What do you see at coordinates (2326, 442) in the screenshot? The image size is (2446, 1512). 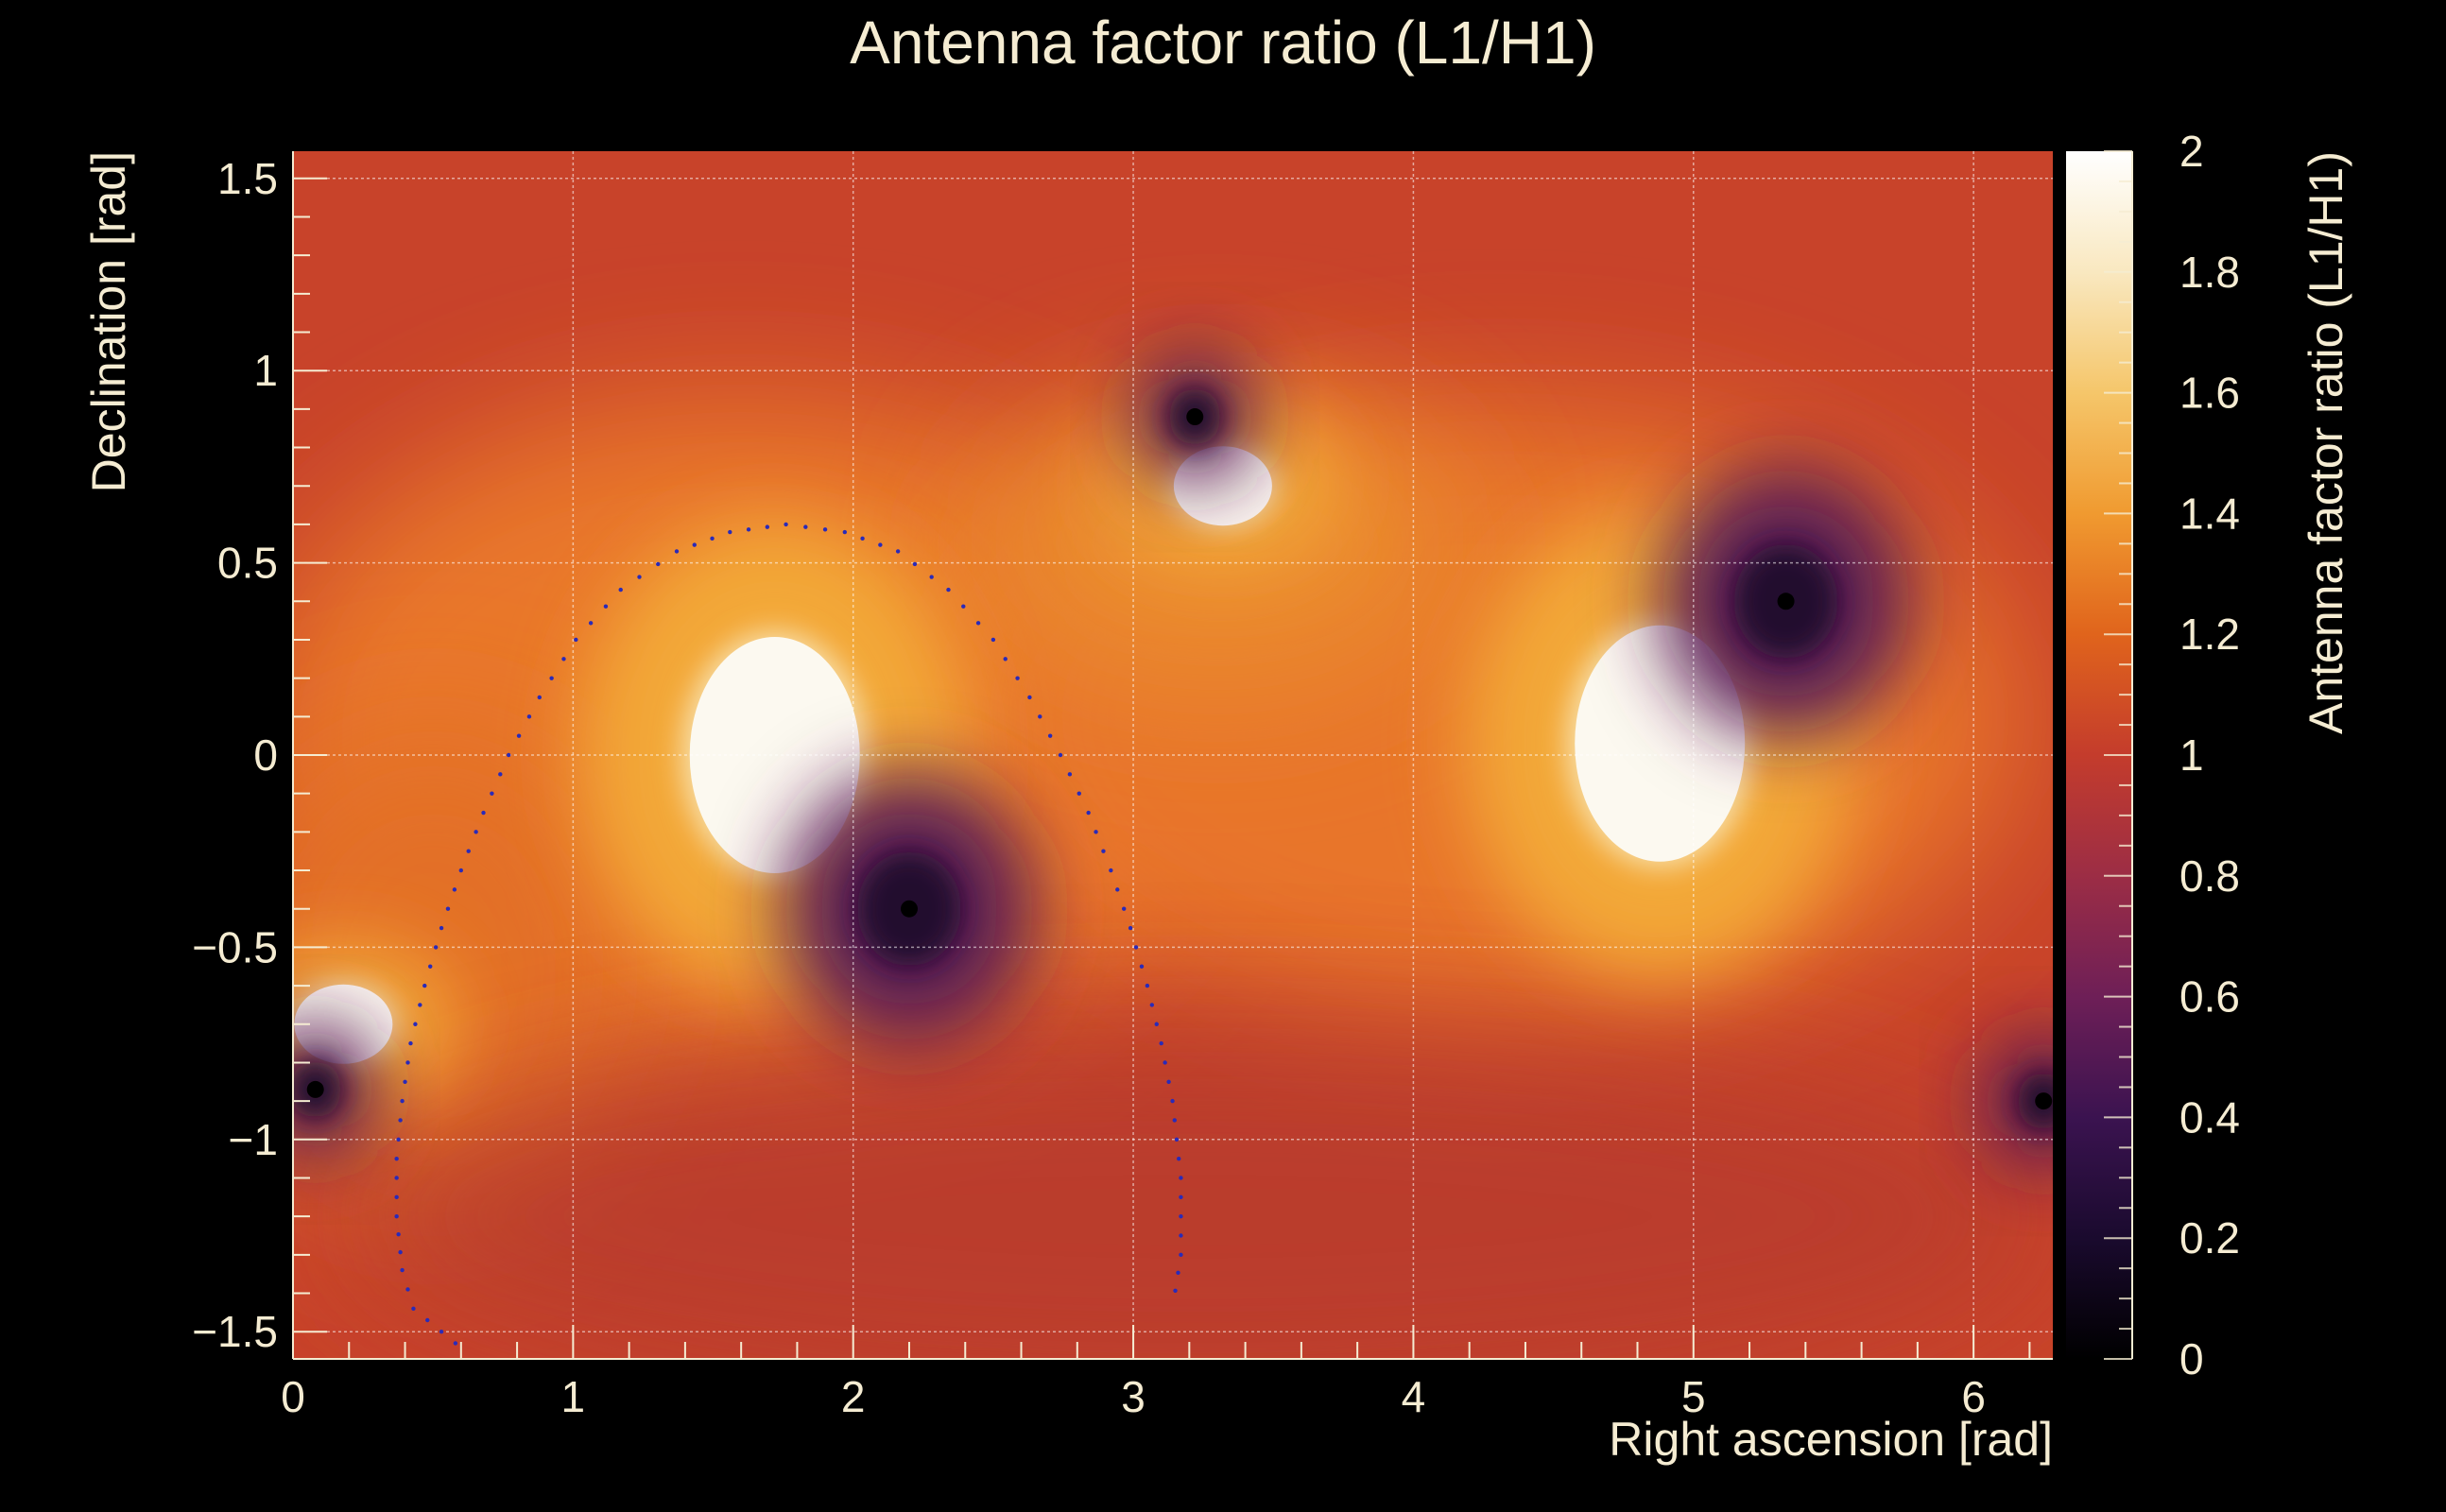 I see `colorbar-title: Antenna factor ratio (L1/H1)` at bounding box center [2326, 442].